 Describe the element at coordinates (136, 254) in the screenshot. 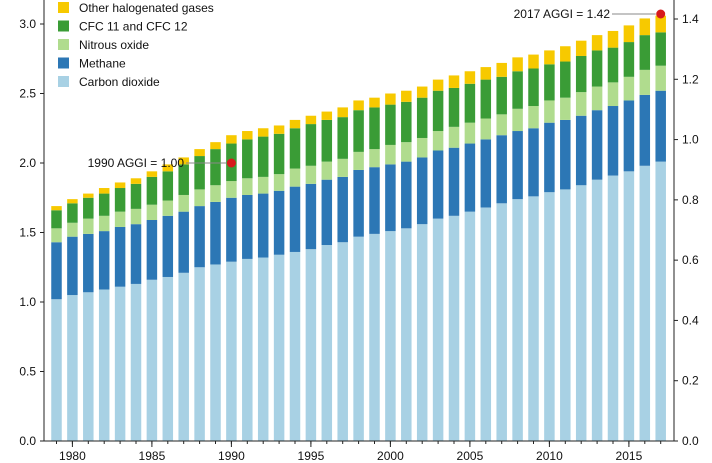

I see `bar-segment-methane-1984` at that location.